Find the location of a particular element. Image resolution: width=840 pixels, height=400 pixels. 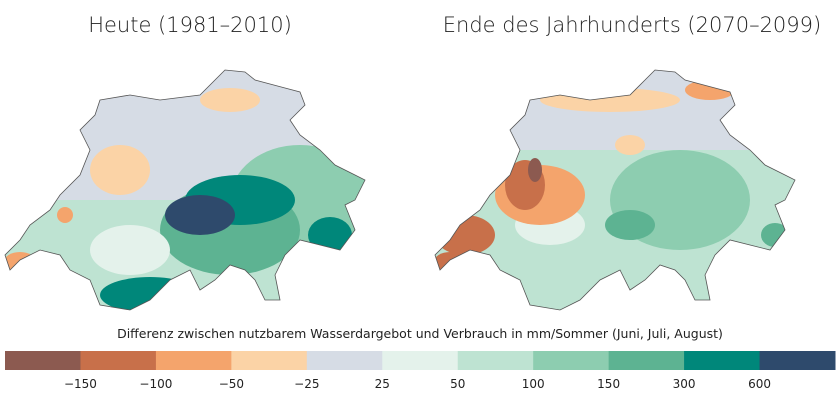

map-title: Heute (1981–2010) is located at coordinates (190, 25).